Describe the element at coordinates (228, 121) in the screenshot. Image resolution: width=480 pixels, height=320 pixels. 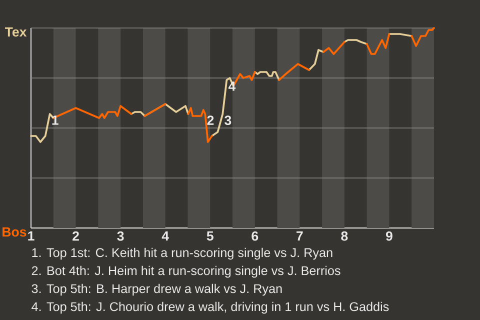
I see `annotation: 3` at that location.